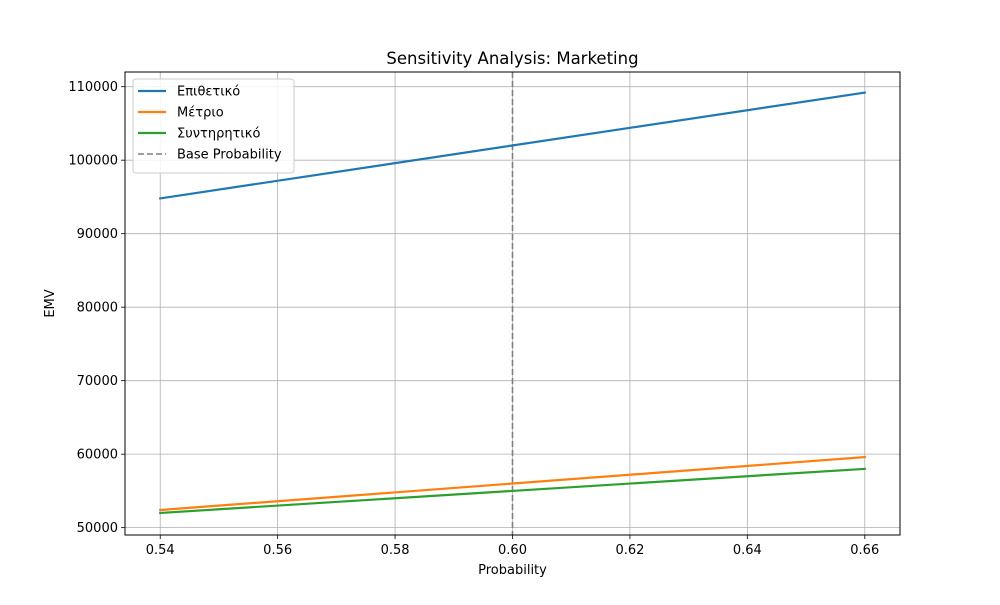 Image resolution: width=1000 pixels, height=605 pixels. What do you see at coordinates (208, 92) in the screenshot?
I see `legend-label: Επιθετικό` at bounding box center [208, 92].